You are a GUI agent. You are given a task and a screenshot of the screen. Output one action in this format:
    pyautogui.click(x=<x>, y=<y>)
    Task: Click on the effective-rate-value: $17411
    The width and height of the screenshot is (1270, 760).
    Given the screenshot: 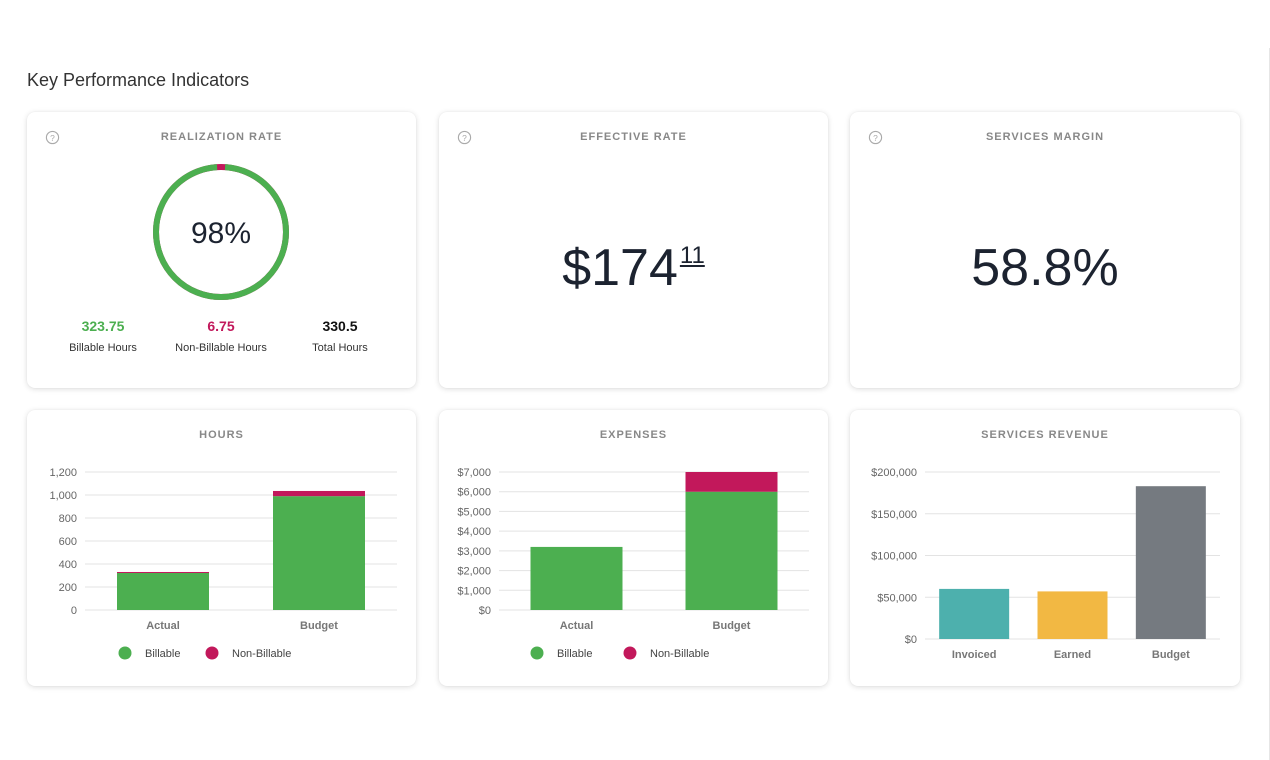 What is the action you would take?
    pyautogui.click(x=633, y=268)
    